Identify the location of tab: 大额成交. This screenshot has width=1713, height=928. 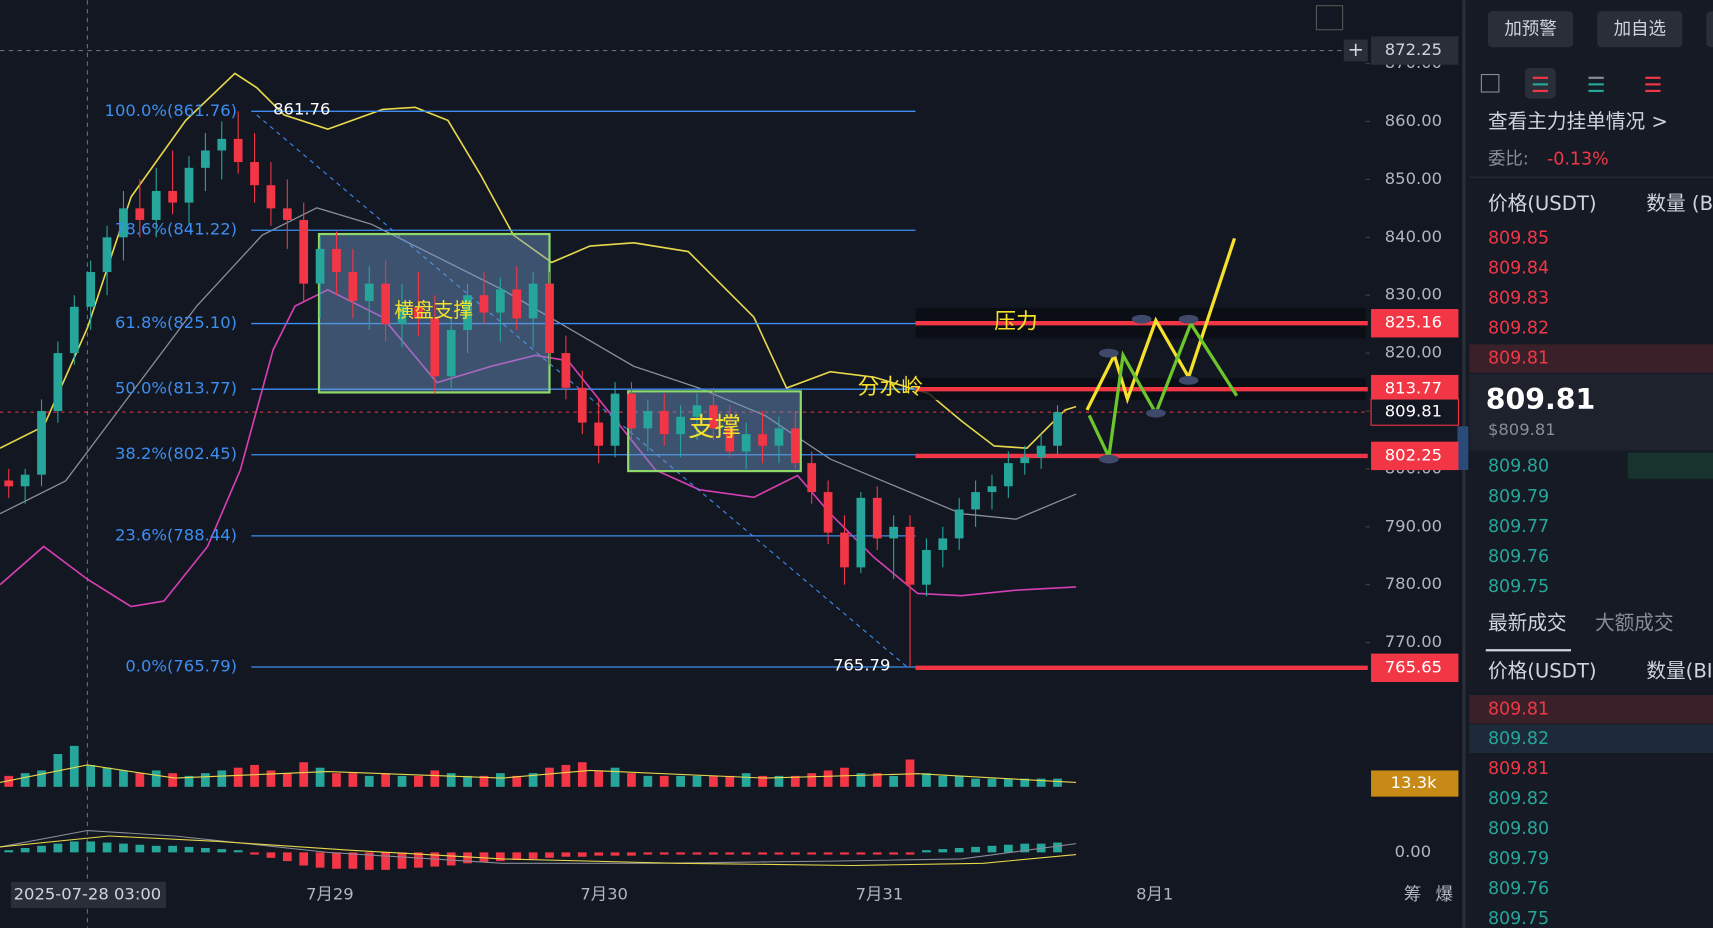
(1634, 623).